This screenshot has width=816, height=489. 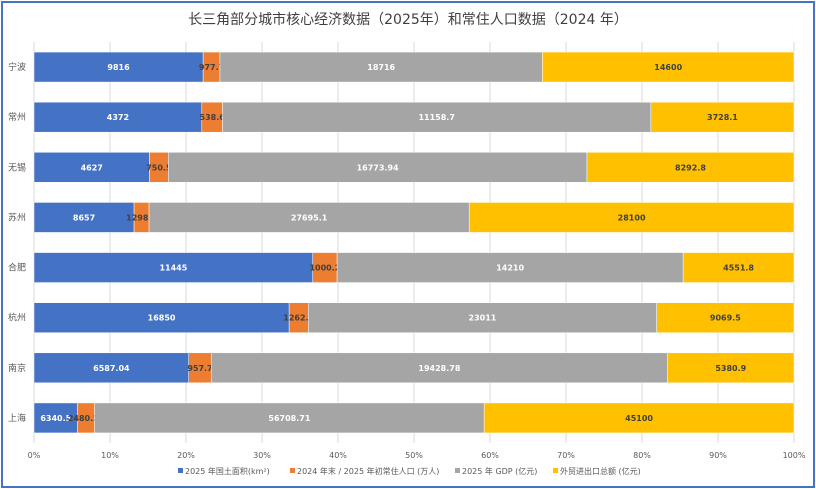 I want to click on data-label: 3728.1, so click(x=722, y=117).